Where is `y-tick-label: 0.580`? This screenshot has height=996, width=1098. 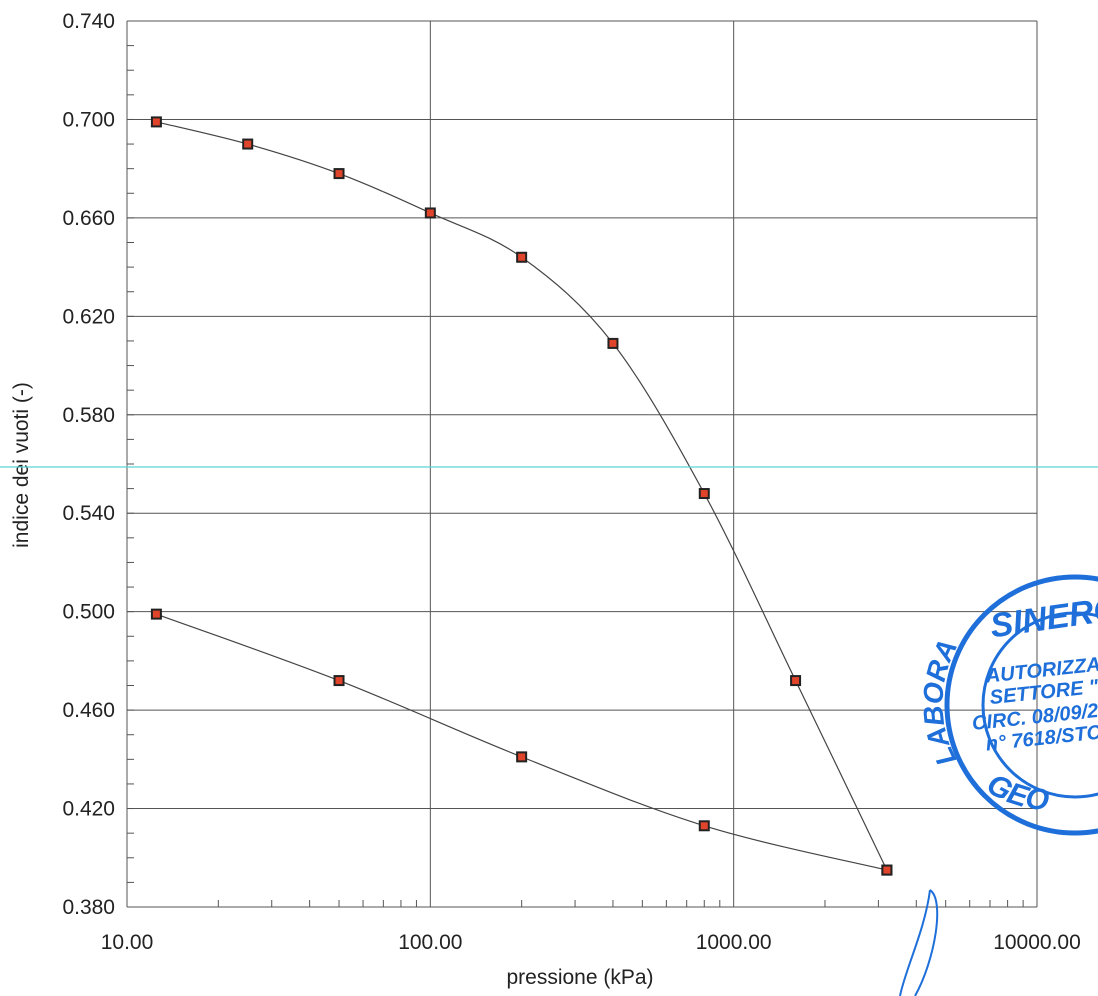
y-tick-label: 0.580 is located at coordinates (88, 415).